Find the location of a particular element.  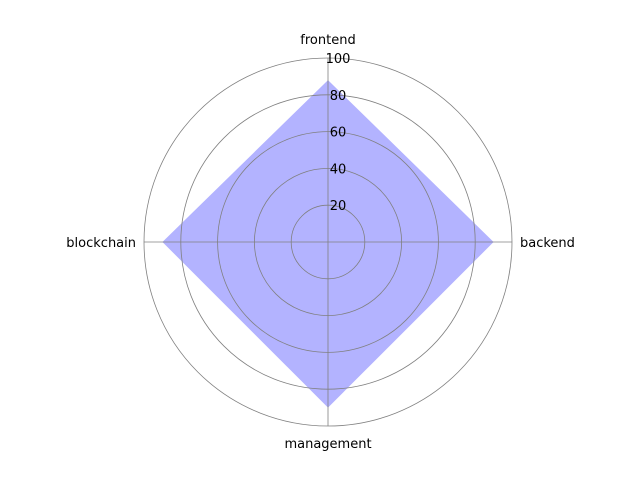

radial-tick-label-100: 100 is located at coordinates (338, 59).